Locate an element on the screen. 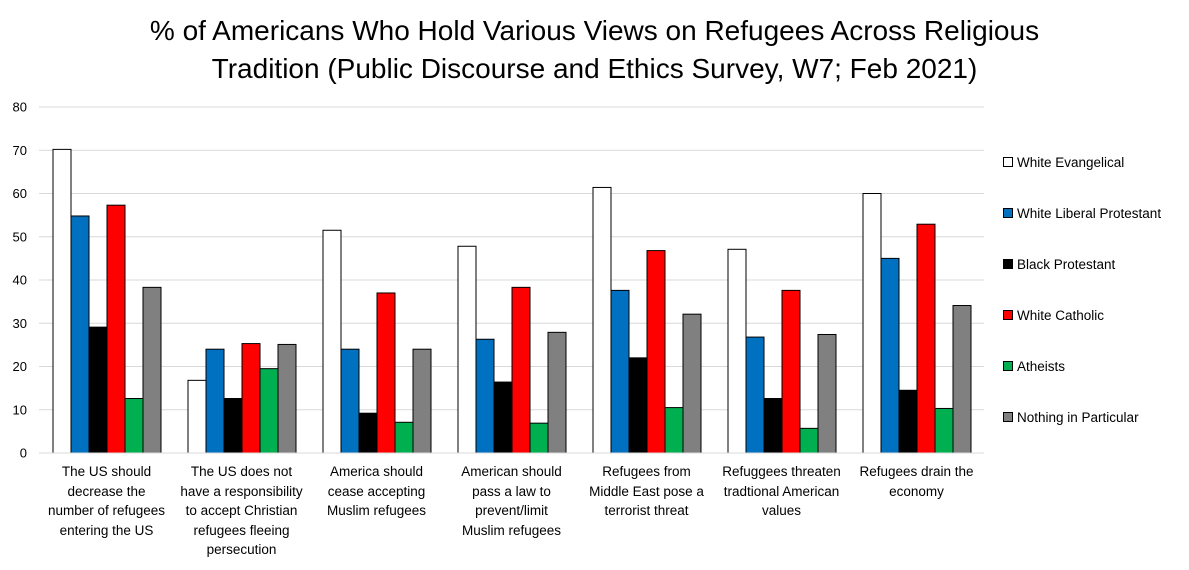 Image resolution: width=1189 pixels, height=570 pixels. legend-item: Black Protestant is located at coordinates (1059, 264).